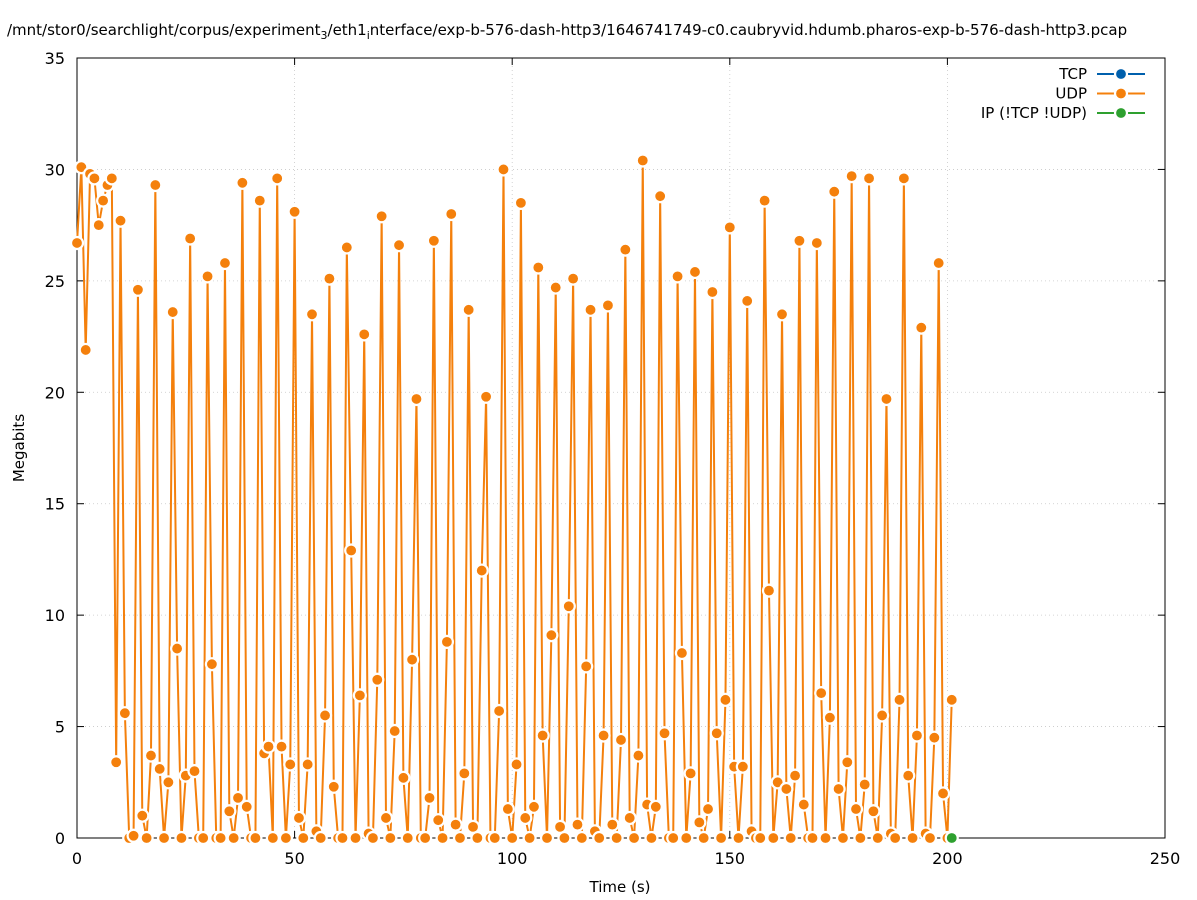 Image resolution: width=1197 pixels, height=900 pixels. Describe the element at coordinates (951, 838) in the screenshot. I see `data-point-ip` at that location.